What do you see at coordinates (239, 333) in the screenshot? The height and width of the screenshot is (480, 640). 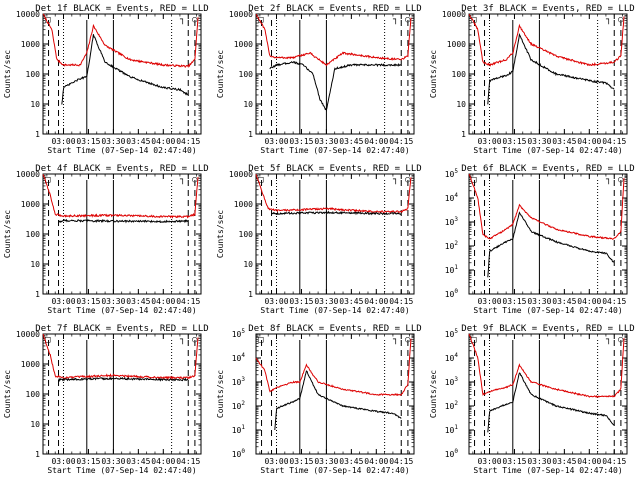 I see `y-tick-label: 10⁵` at bounding box center [239, 333].